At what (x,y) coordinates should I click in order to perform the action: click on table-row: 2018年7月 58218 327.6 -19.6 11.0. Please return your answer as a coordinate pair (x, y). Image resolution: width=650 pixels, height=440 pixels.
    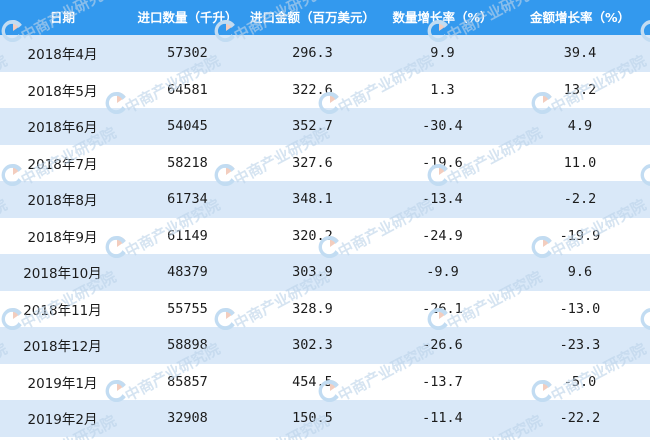
    Looking at the image, I should click on (325, 162).